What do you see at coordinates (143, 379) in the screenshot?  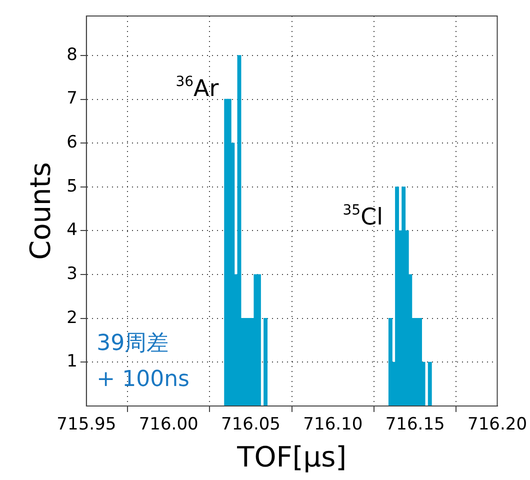 I see `annotation: + 100ns` at bounding box center [143, 379].